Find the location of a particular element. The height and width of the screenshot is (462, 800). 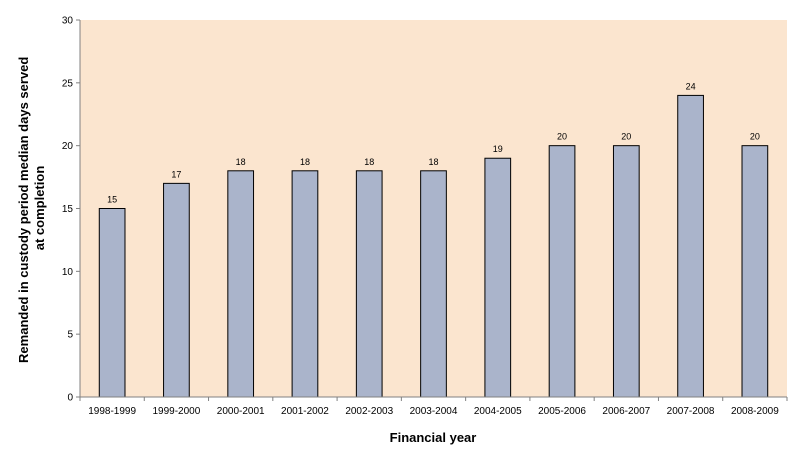

y-tick-label: 5 is located at coordinates (70, 335).